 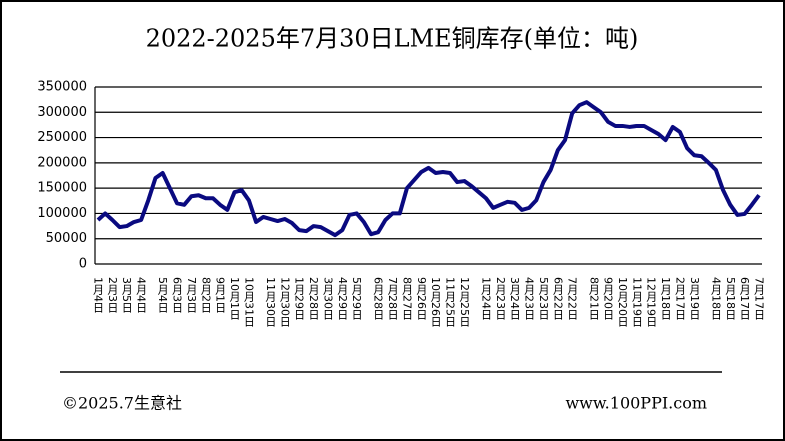 I want to click on x-tick-label: 8月2日, so click(x=205, y=295).